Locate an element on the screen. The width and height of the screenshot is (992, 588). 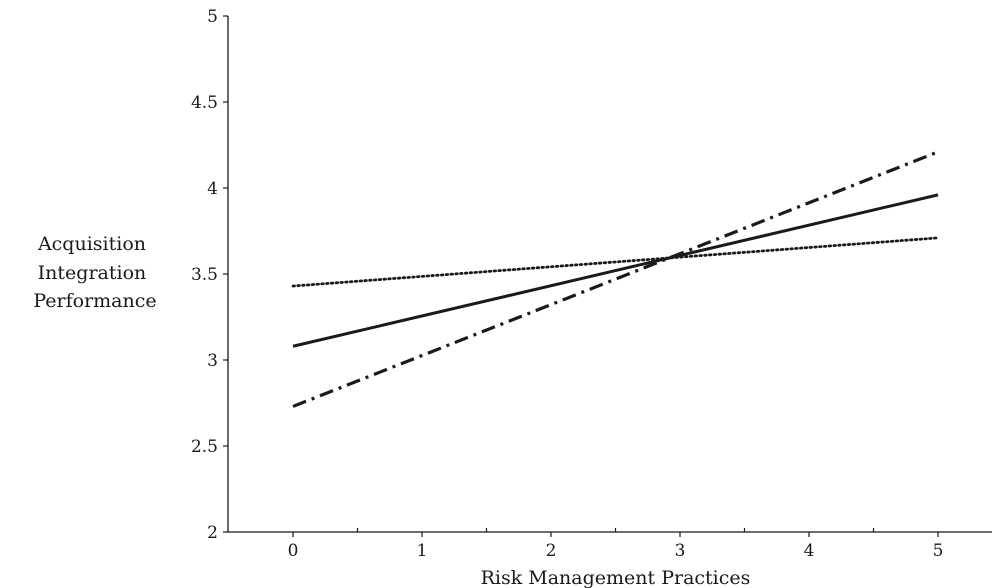
y-axis-title-line: Acquisition is located at coordinates (91, 244).